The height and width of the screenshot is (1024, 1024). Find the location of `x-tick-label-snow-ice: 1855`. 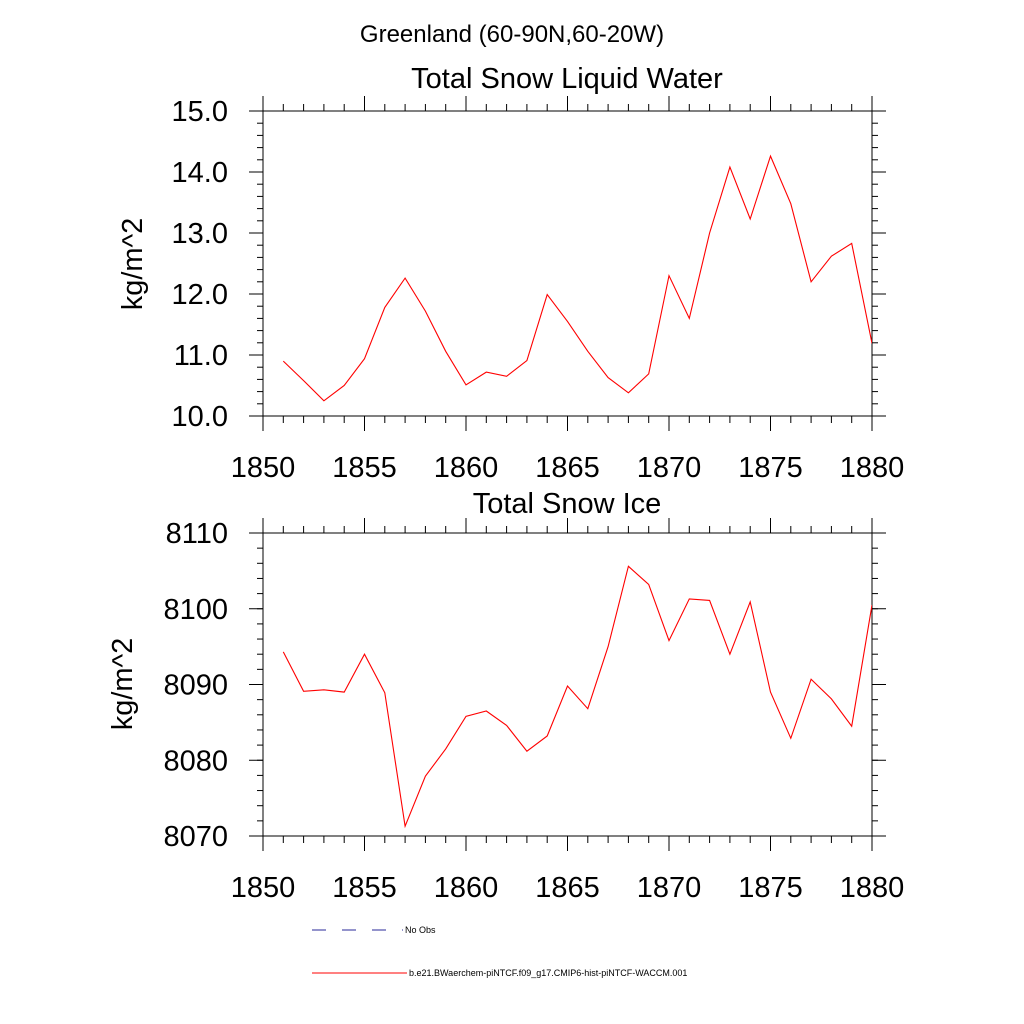

x-tick-label-snow-ice: 1855 is located at coordinates (364, 888).